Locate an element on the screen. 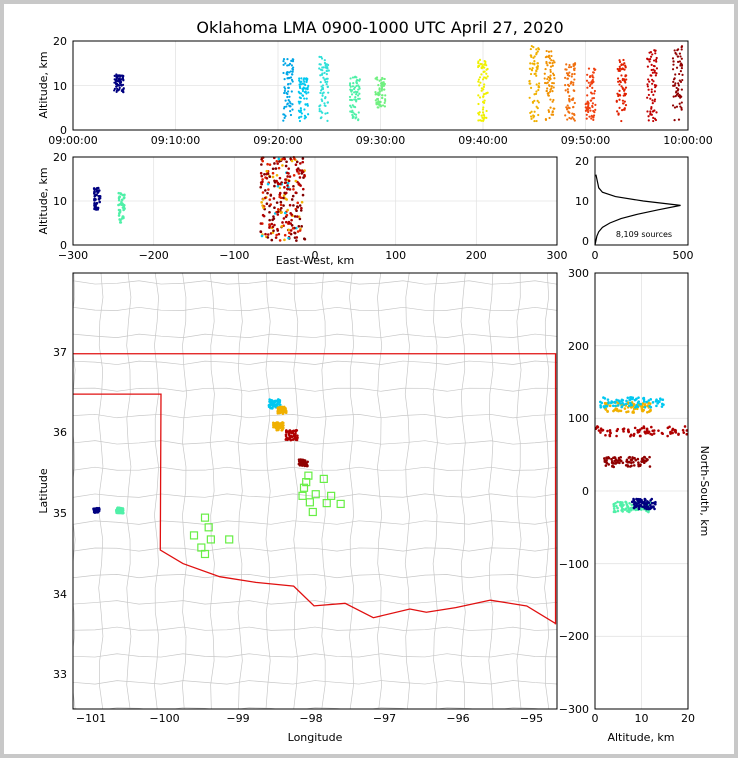 The image size is (738, 758). y-tick-label: 10 is located at coordinates (582, 201).